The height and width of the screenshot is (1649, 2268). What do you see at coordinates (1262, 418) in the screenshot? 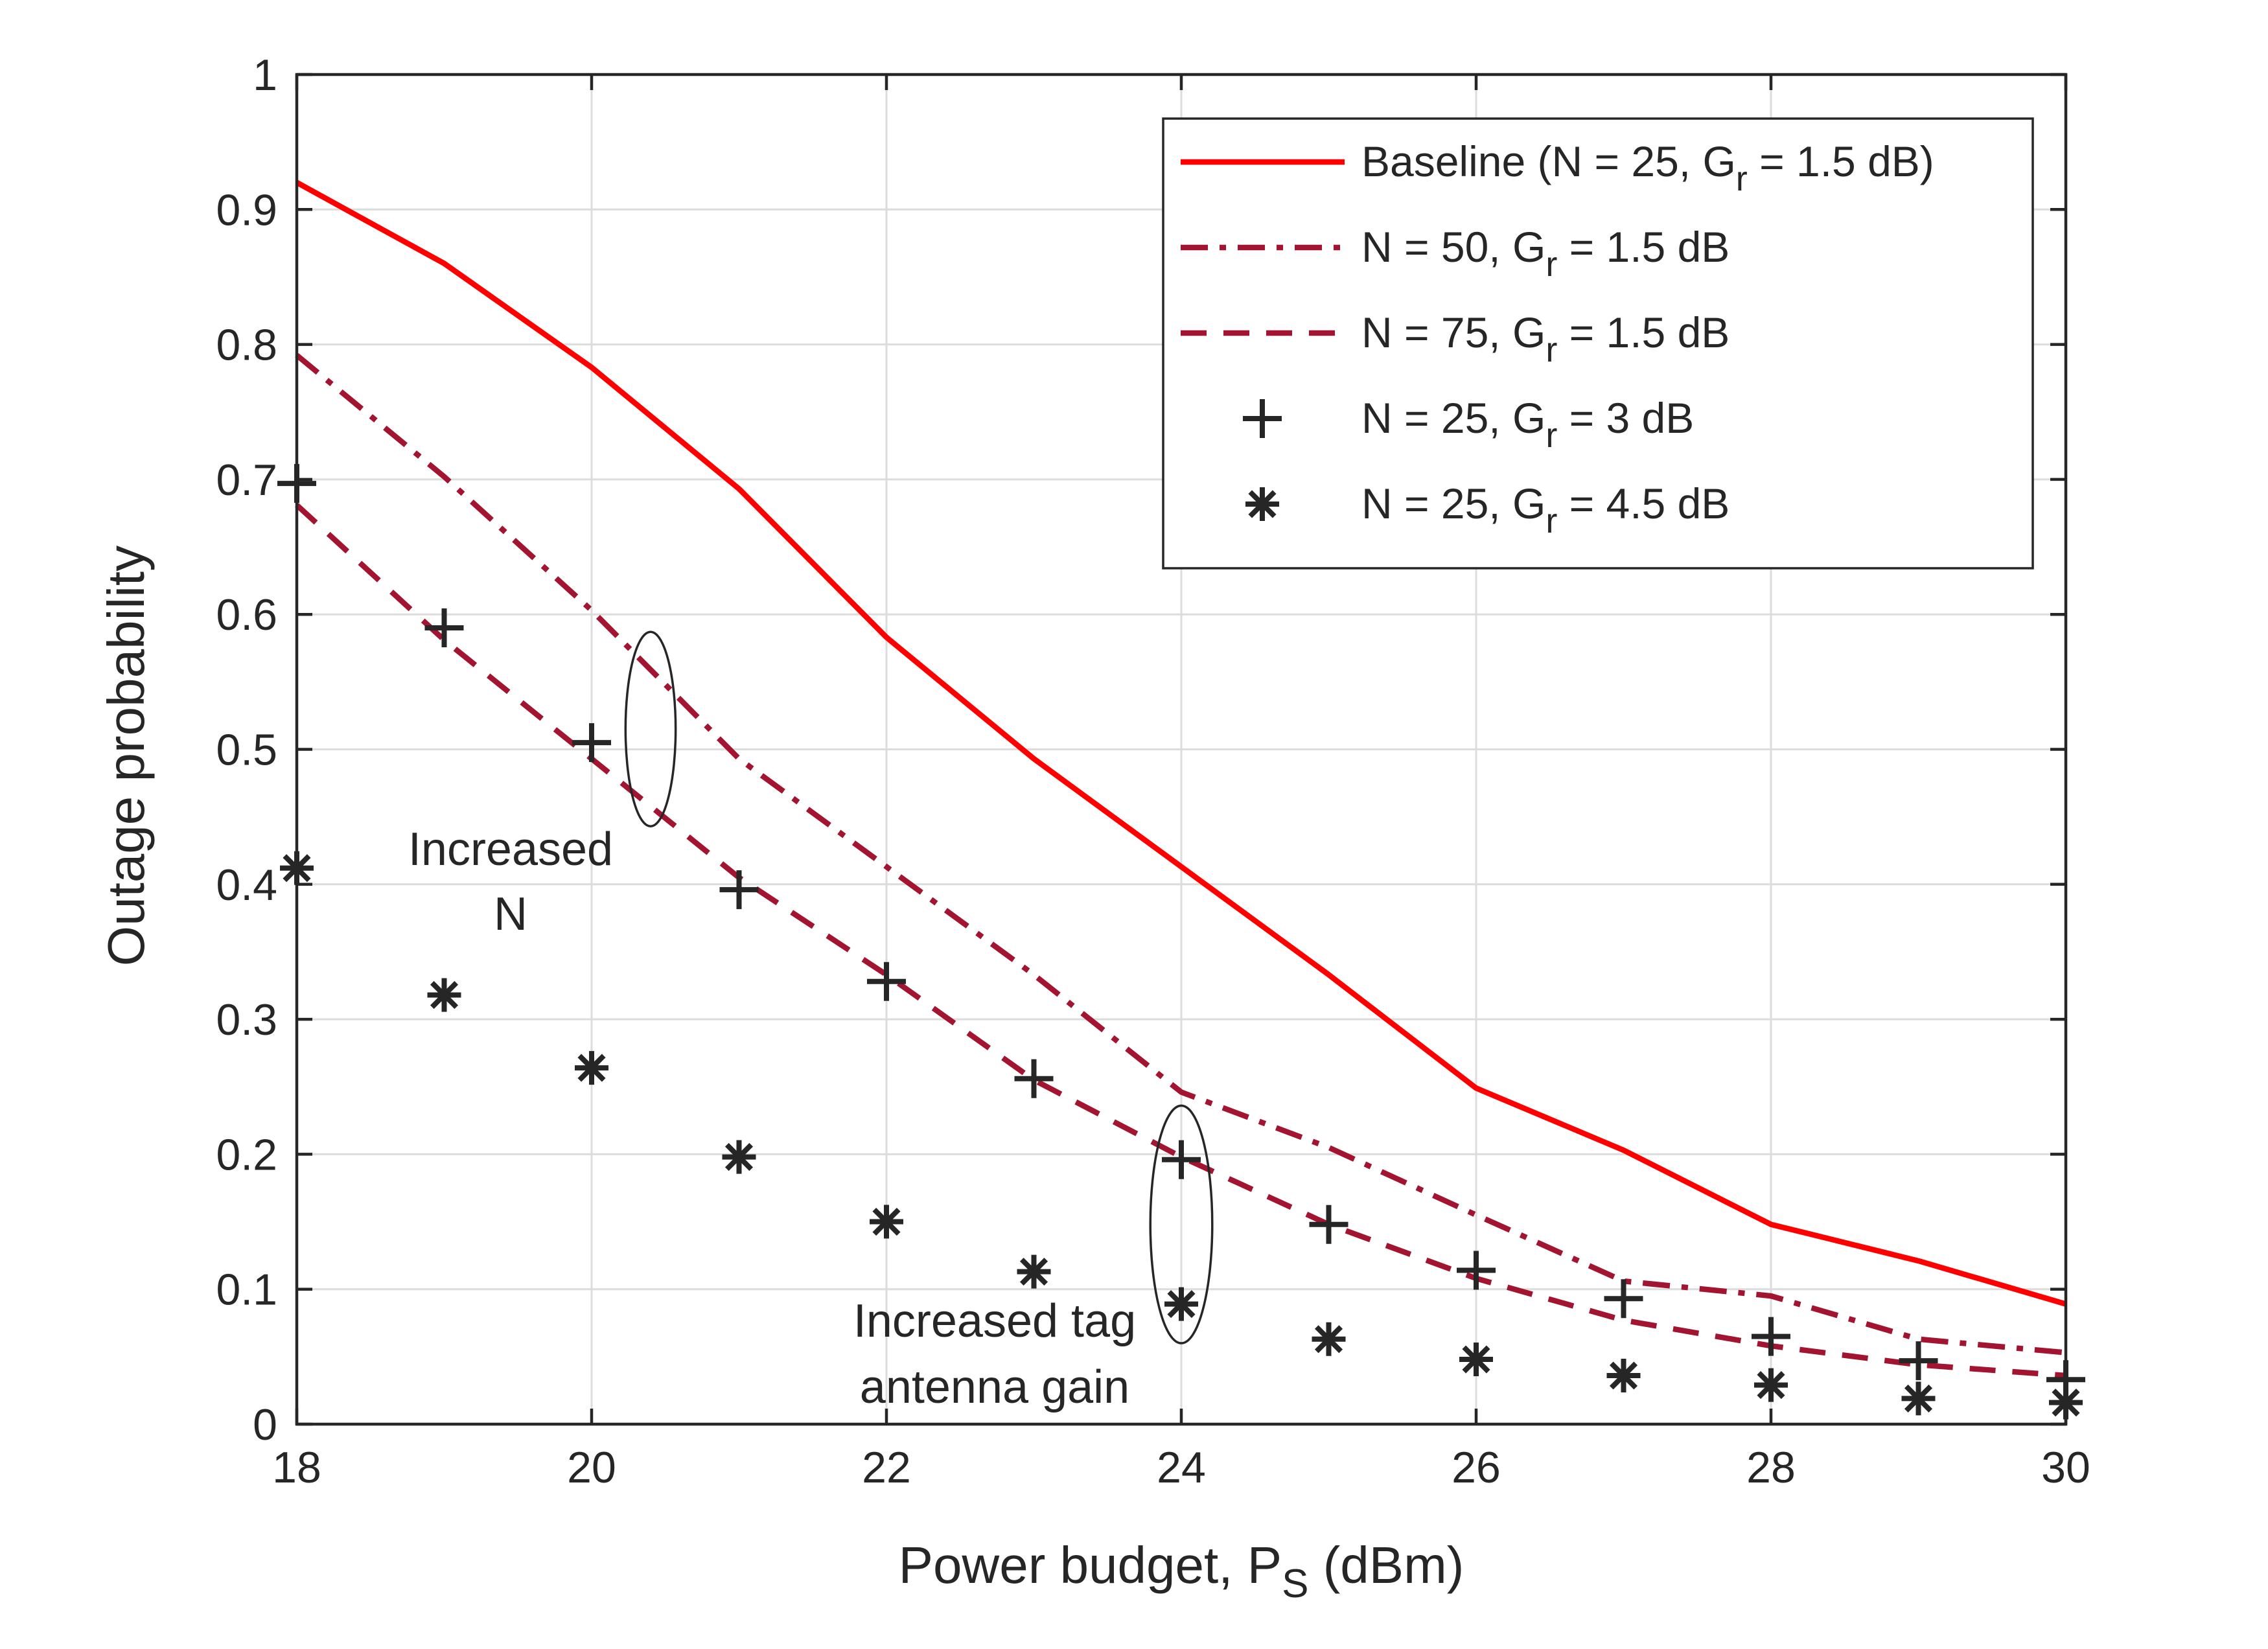
I see `legend-swatch-g3` at bounding box center [1262, 418].